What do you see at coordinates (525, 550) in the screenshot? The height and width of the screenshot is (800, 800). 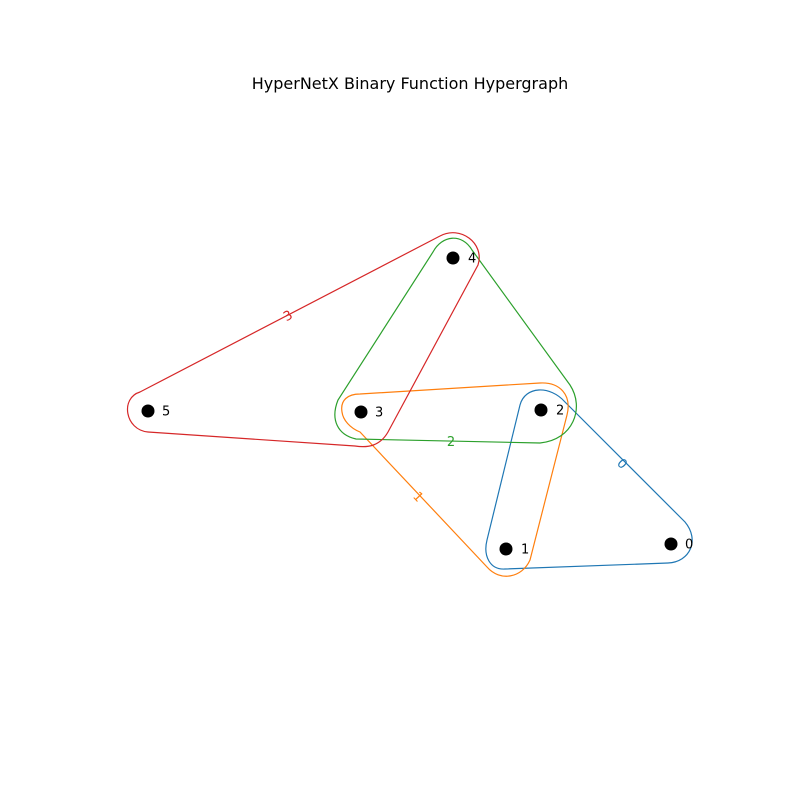 I see `node-1-label: 1` at bounding box center [525, 550].